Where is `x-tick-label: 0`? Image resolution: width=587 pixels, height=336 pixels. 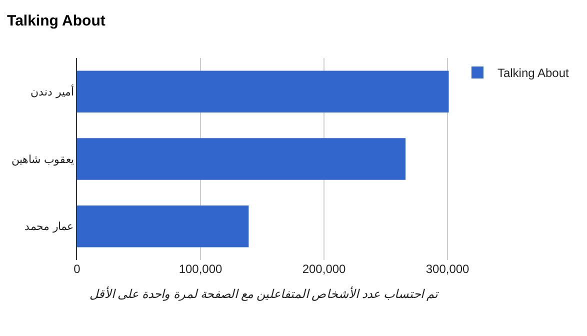 x-tick-label: 0 is located at coordinates (77, 269).